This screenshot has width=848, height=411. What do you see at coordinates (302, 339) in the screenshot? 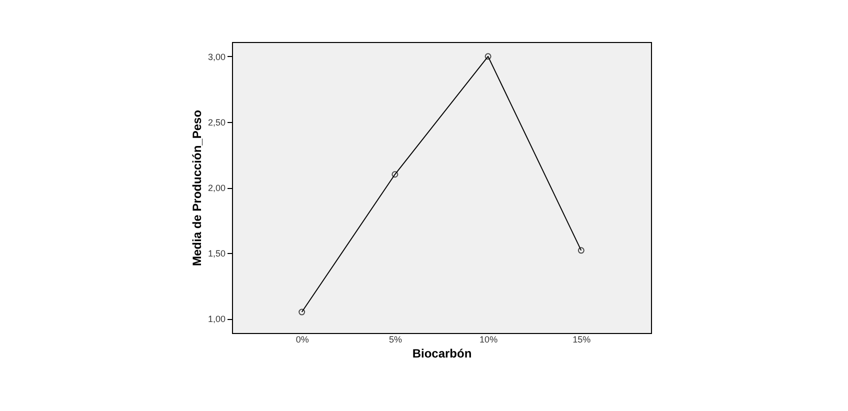
I see `x-tick-label: 0%` at bounding box center [302, 339].